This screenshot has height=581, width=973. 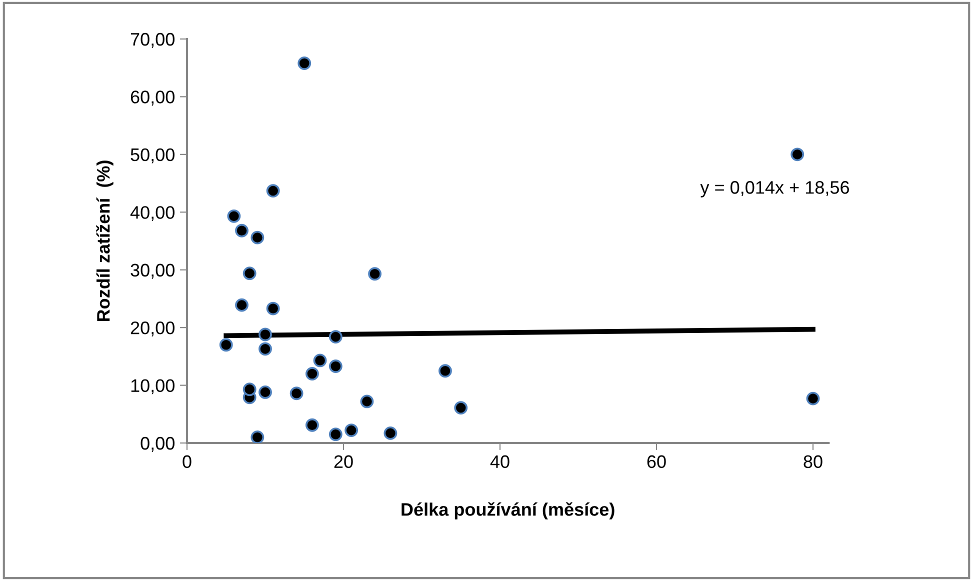 What do you see at coordinates (152, 98) in the screenshot?
I see `y-tick-label: 60,00` at bounding box center [152, 98].